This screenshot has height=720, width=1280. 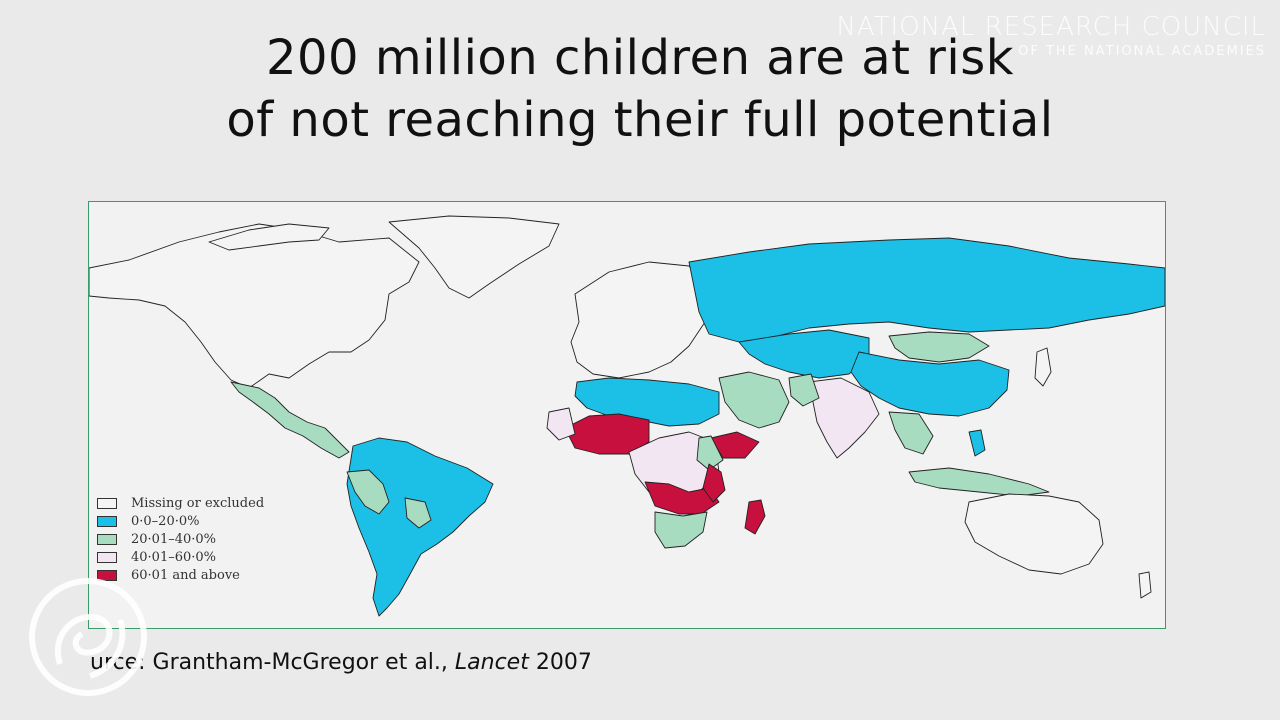 What do you see at coordinates (710, 453) in the screenshot?
I see `region-kenya` at bounding box center [710, 453].